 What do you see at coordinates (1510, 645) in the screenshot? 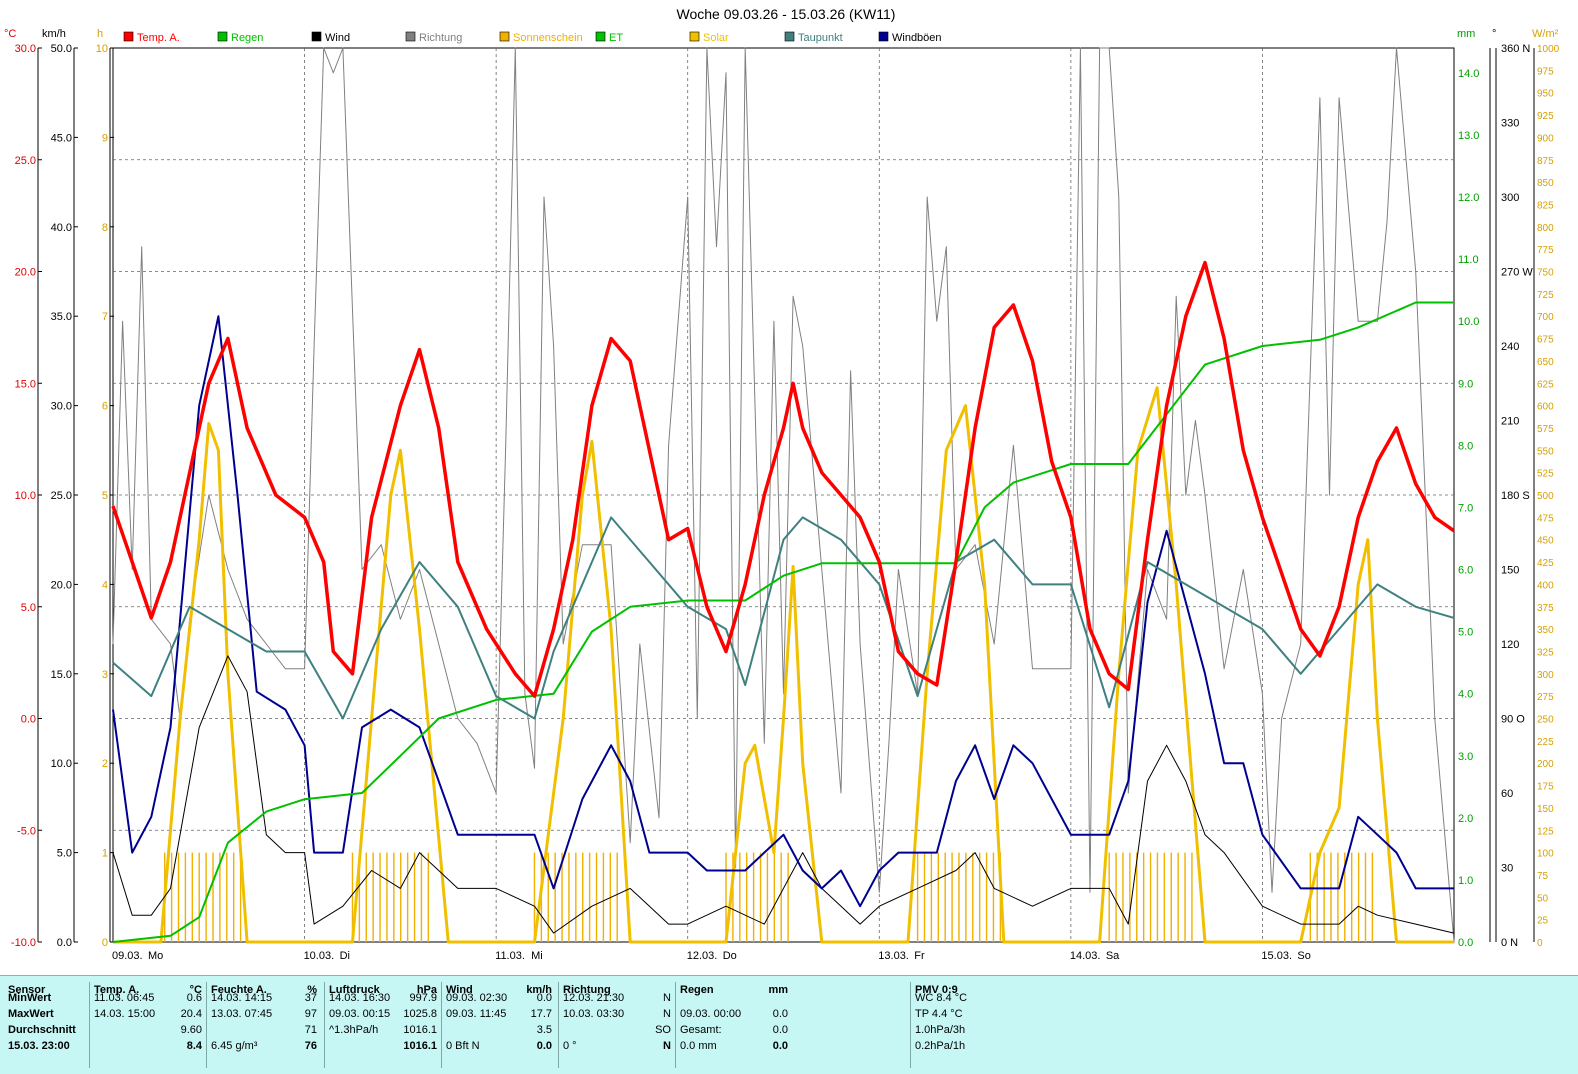
I see `axis-tick-label-direction: 120` at bounding box center [1510, 645].